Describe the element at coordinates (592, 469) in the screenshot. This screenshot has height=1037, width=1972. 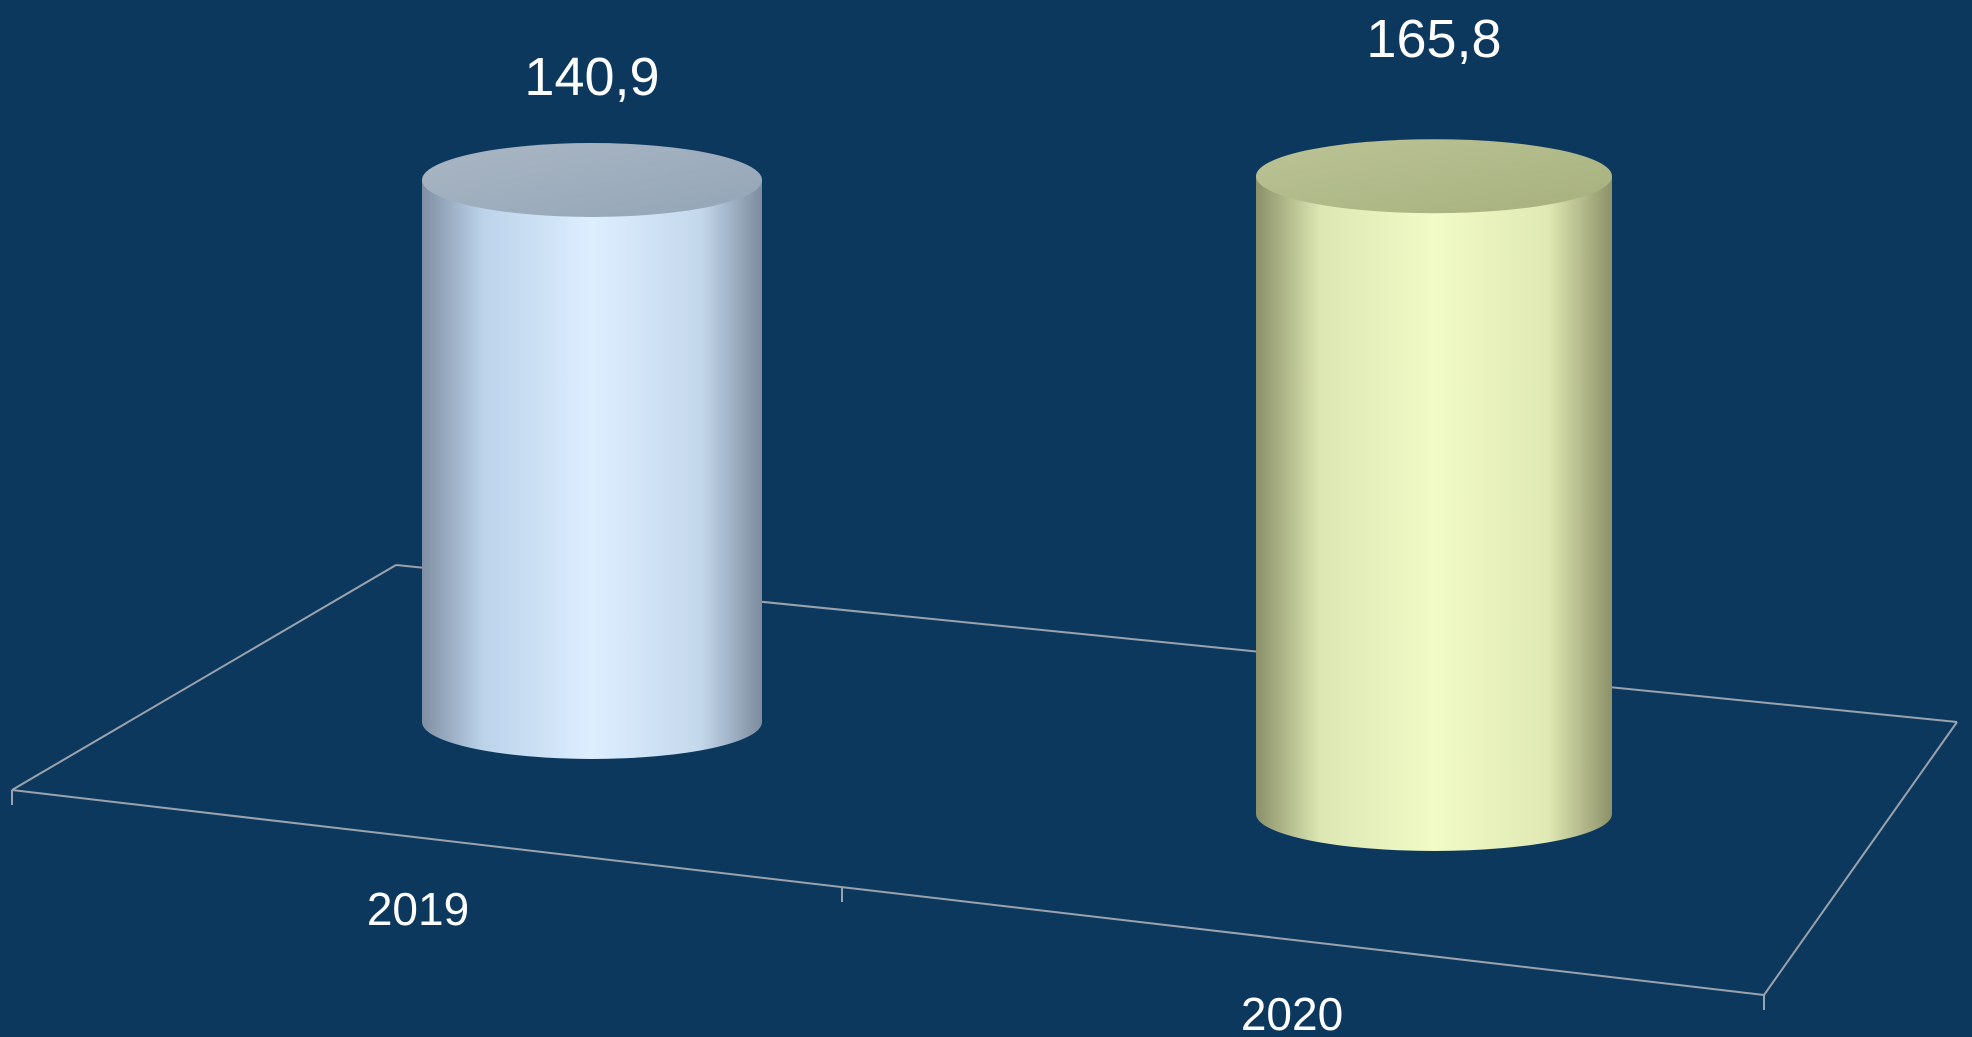
I see `bar-cylinder-2019` at that location.